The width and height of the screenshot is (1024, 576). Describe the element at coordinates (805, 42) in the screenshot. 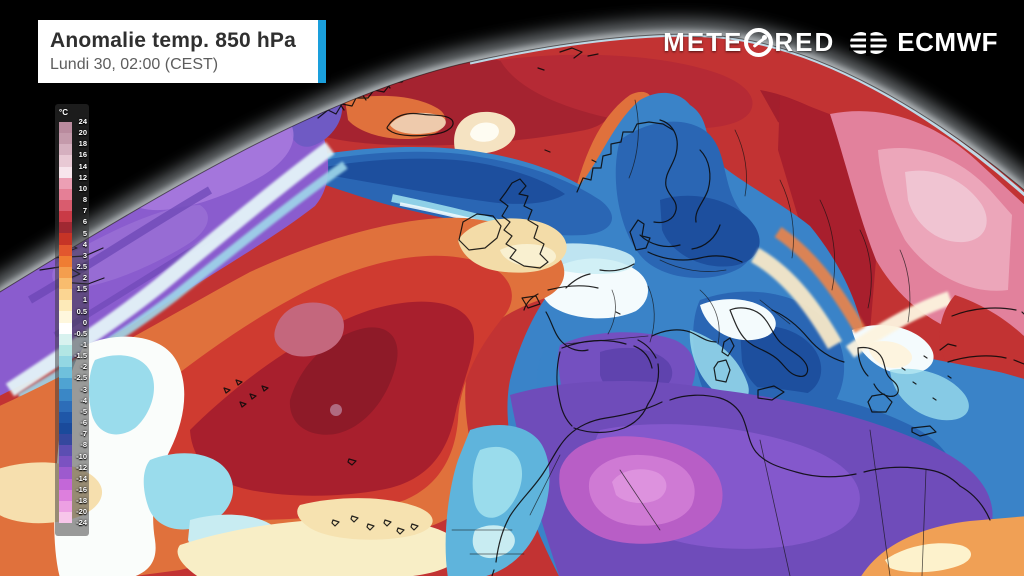

I see `meteored-text-suffix: RED` at that location.